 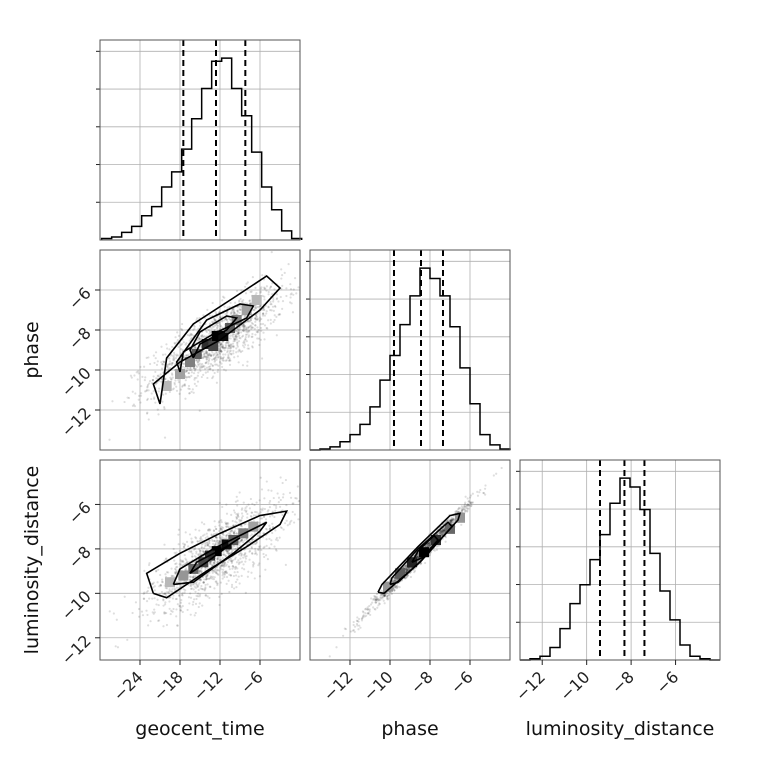 What do you see at coordinates (200, 350) in the screenshot?
I see `pair-frame` at bounding box center [200, 350].